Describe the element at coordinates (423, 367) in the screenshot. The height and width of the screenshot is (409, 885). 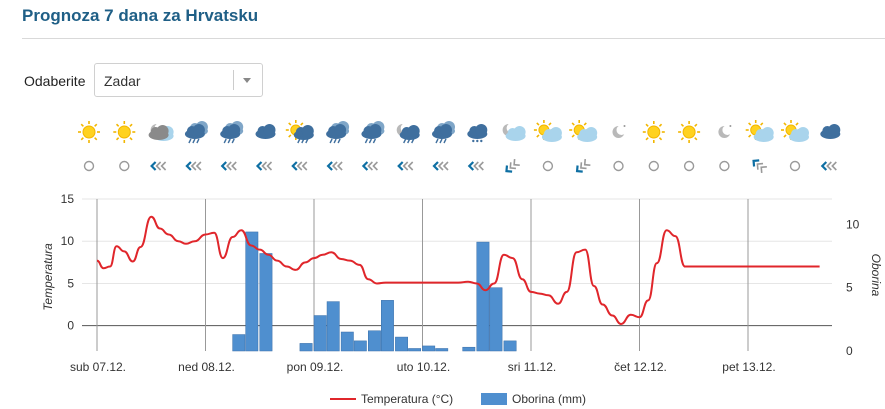
I see `x-tick-label: uto 10.12.` at that location.